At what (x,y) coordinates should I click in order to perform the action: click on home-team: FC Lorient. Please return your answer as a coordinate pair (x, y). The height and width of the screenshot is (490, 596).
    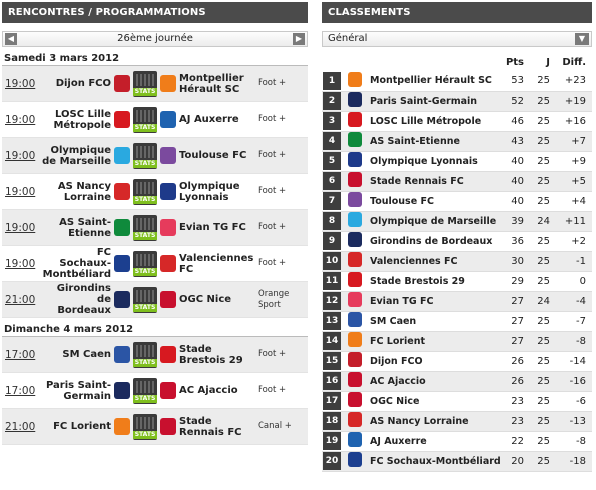
    Looking at the image, I should click on (82, 426).